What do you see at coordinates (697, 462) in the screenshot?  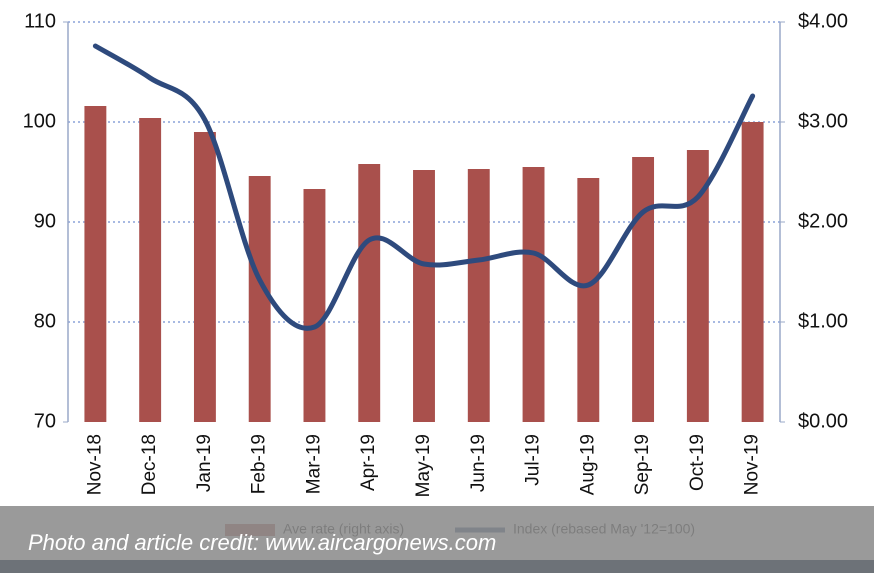 I see `x-tick-label: Oct-19` at bounding box center [697, 462].